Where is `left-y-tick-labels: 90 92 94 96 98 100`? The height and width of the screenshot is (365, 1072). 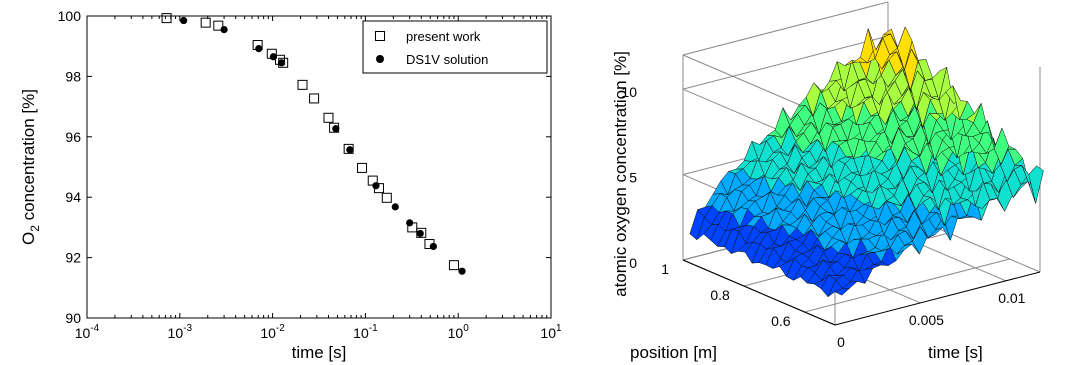 left-y-tick-labels: 90 92 94 96 98 100 is located at coordinates (70, 167).